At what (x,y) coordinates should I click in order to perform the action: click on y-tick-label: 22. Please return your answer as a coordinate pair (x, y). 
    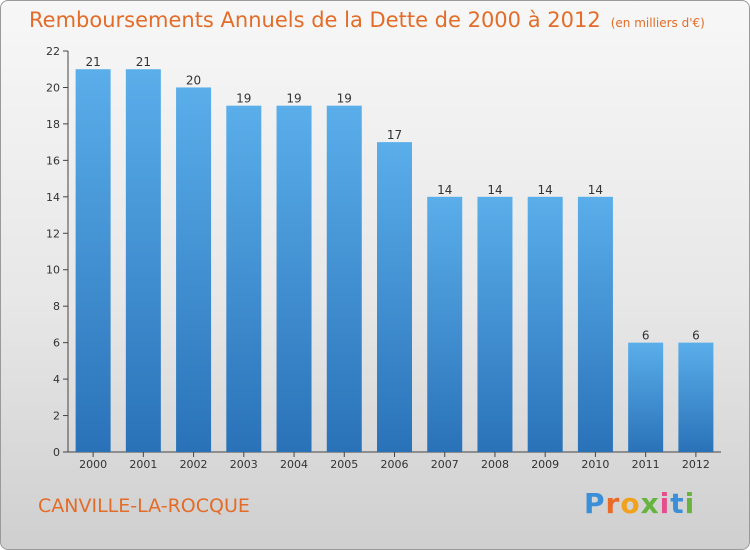
    Looking at the image, I should click on (53, 51).